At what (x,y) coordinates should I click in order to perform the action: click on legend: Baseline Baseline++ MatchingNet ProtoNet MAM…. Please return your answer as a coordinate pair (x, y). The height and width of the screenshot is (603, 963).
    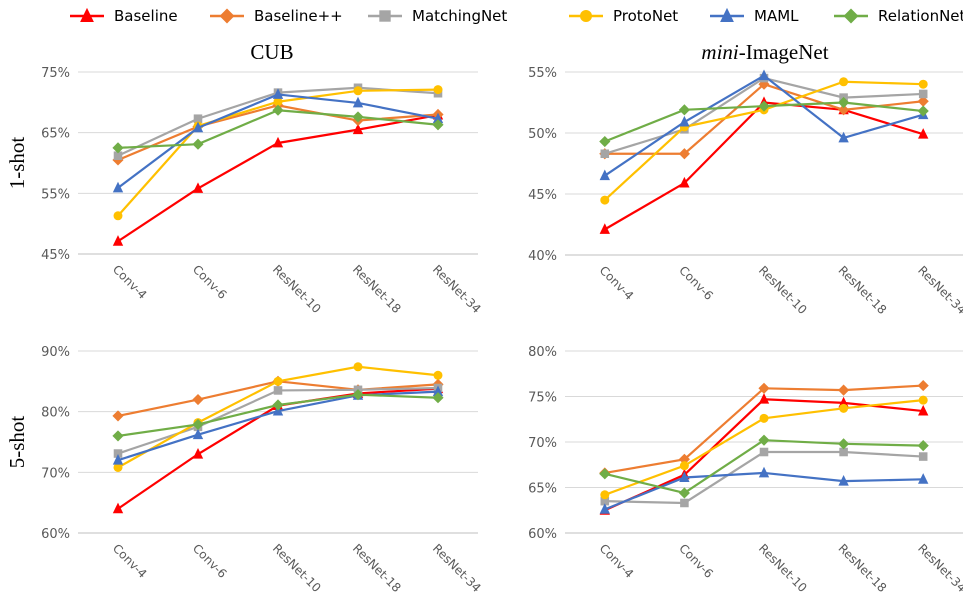
    Looking at the image, I should click on (516, 16).